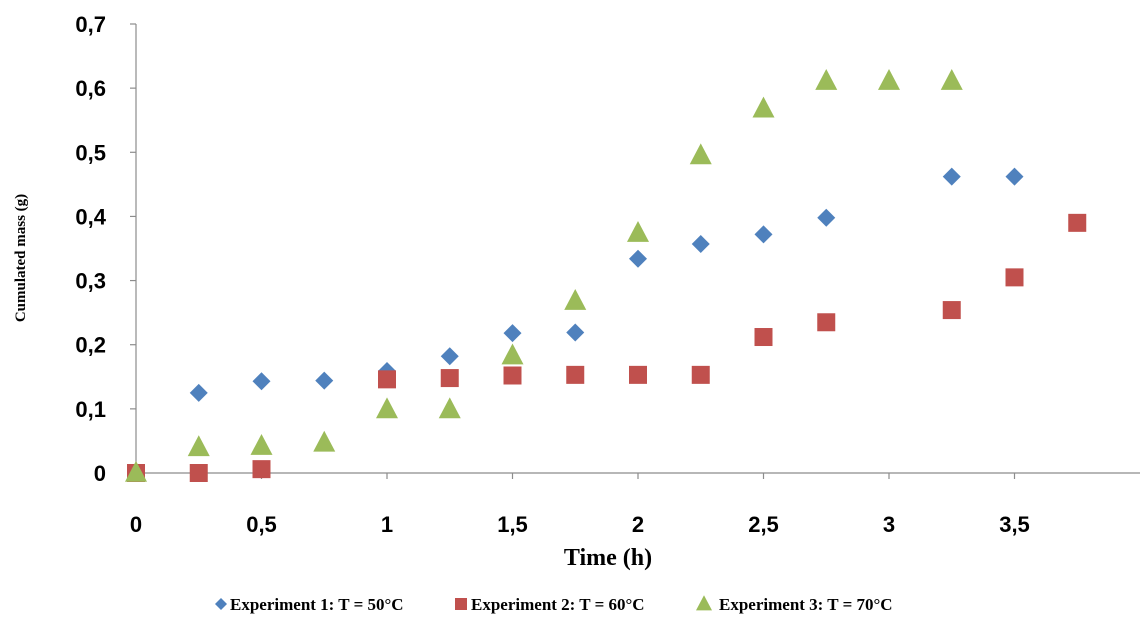 This screenshot has height=624, width=1147. Describe the element at coordinates (1014, 524) in the screenshot. I see `x-tick-label: 3,5` at that location.